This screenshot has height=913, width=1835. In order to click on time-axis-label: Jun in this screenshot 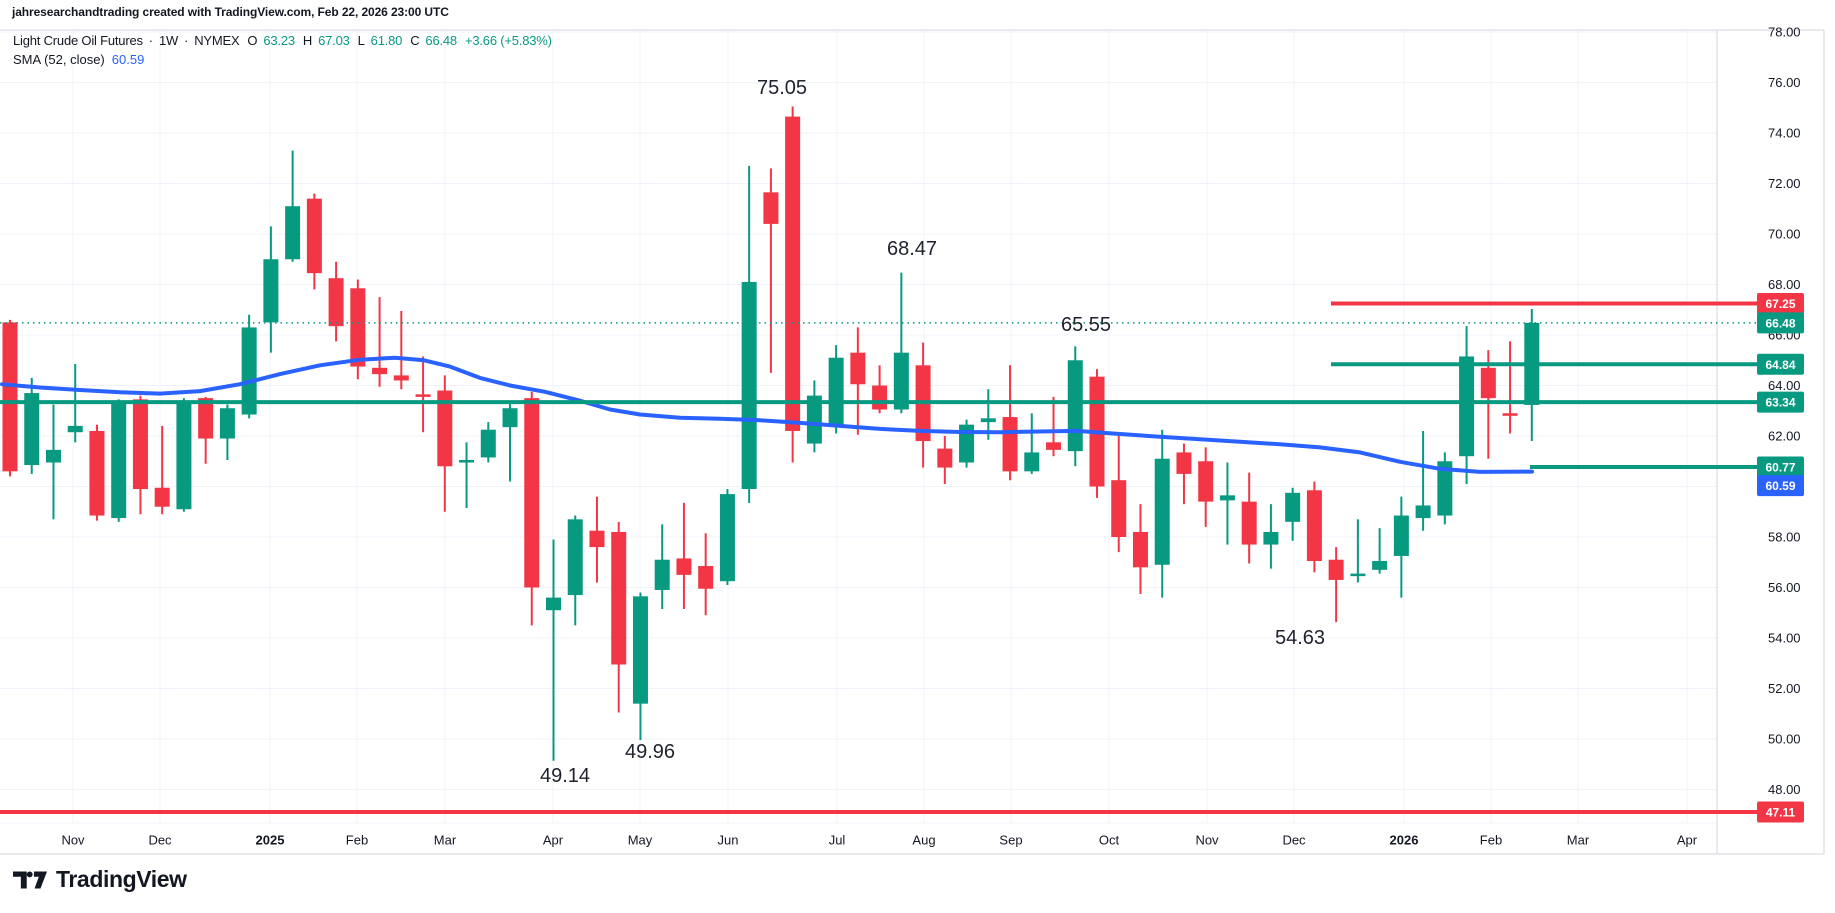, I will do `click(728, 840)`.